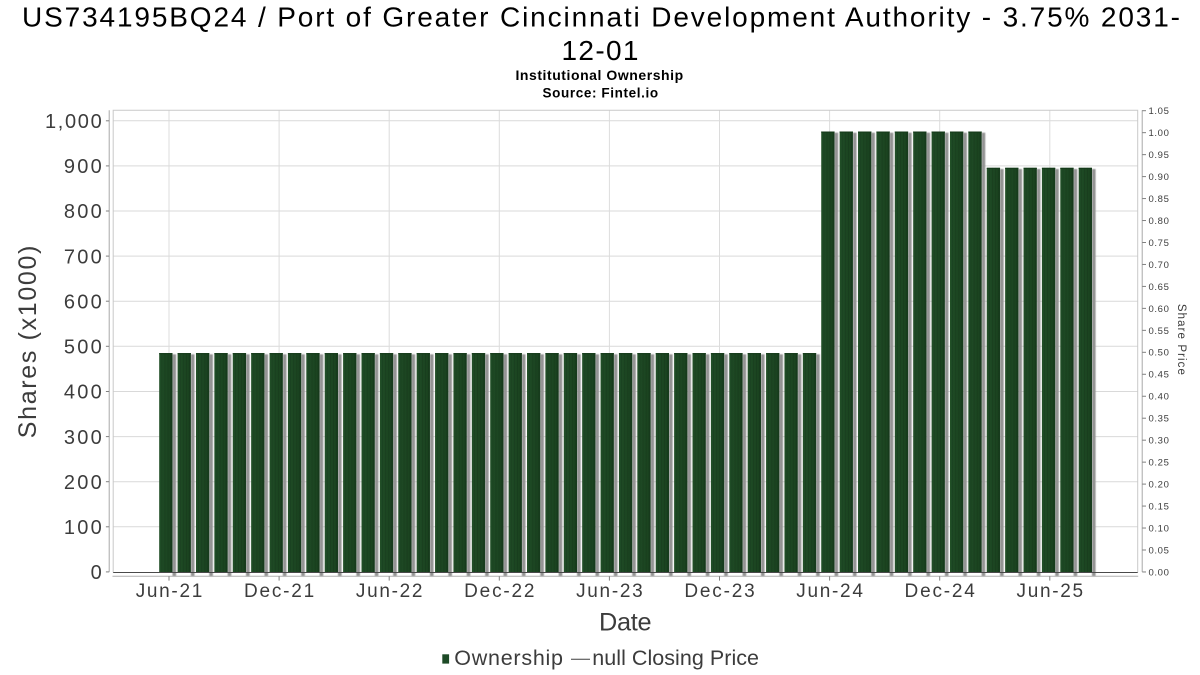  I want to click on svg-text: Dec-24, so click(940, 591).